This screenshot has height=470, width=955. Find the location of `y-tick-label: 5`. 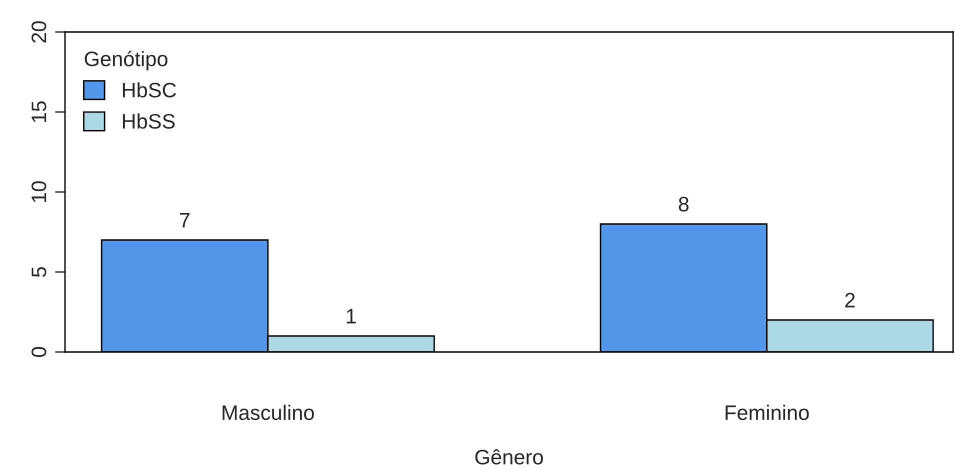

y-tick-label: 5 is located at coordinates (39, 272).